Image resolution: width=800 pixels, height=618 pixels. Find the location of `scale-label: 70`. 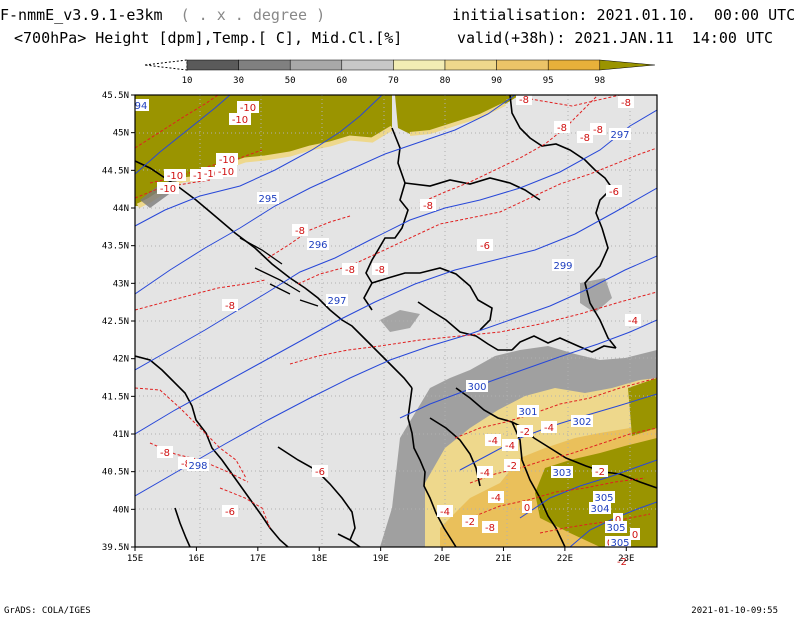

scale-label: 70 is located at coordinates (393, 81).